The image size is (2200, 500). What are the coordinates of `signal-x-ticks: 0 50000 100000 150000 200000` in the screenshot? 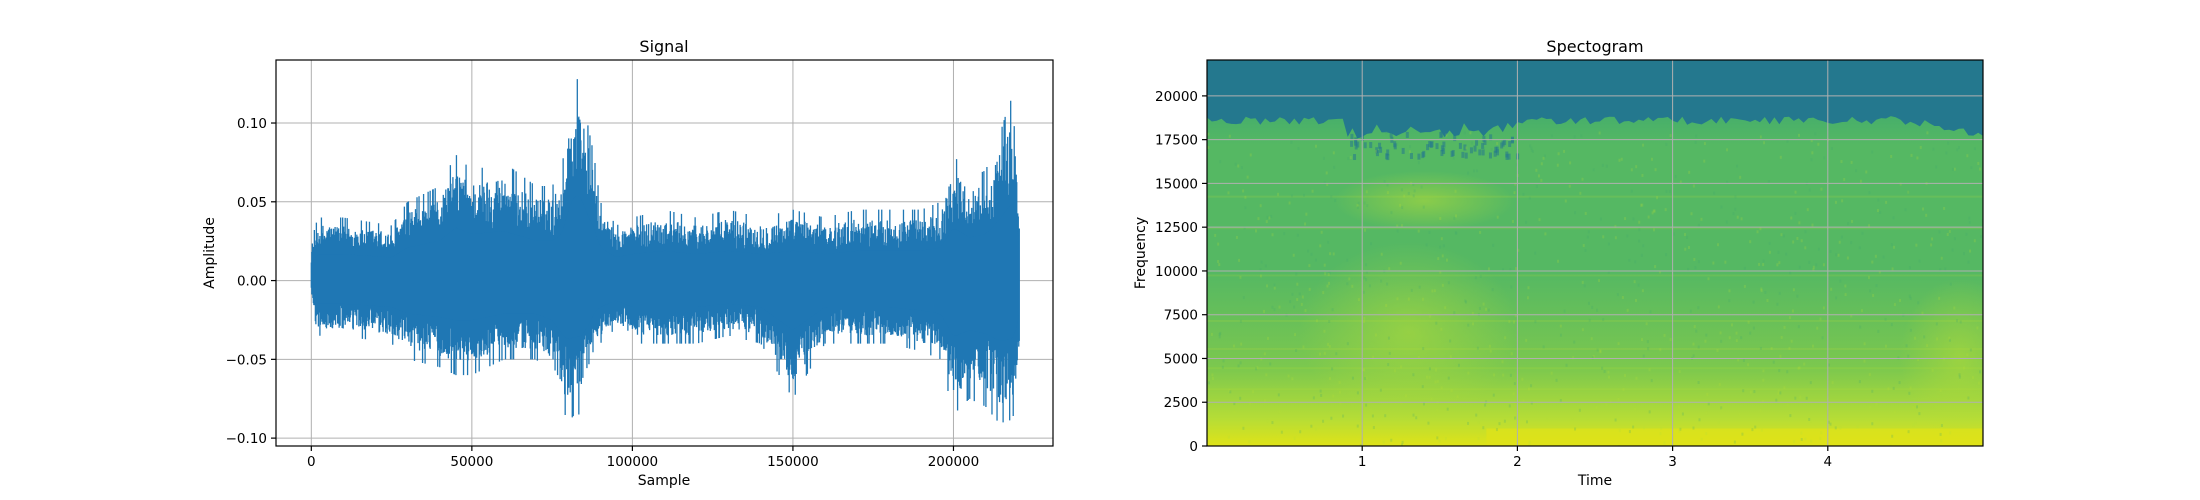 It's located at (643, 458).